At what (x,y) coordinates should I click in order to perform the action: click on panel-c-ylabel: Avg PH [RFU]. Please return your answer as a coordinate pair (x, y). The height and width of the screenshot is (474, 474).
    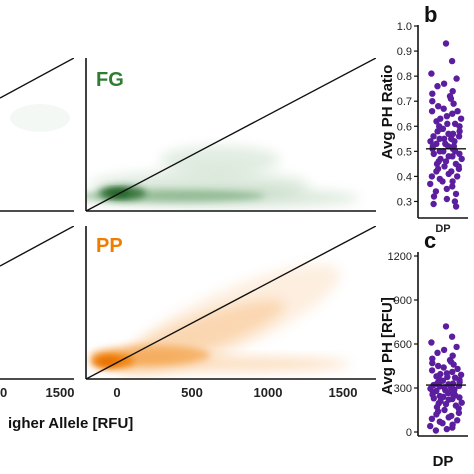
    Looking at the image, I should click on (387, 346).